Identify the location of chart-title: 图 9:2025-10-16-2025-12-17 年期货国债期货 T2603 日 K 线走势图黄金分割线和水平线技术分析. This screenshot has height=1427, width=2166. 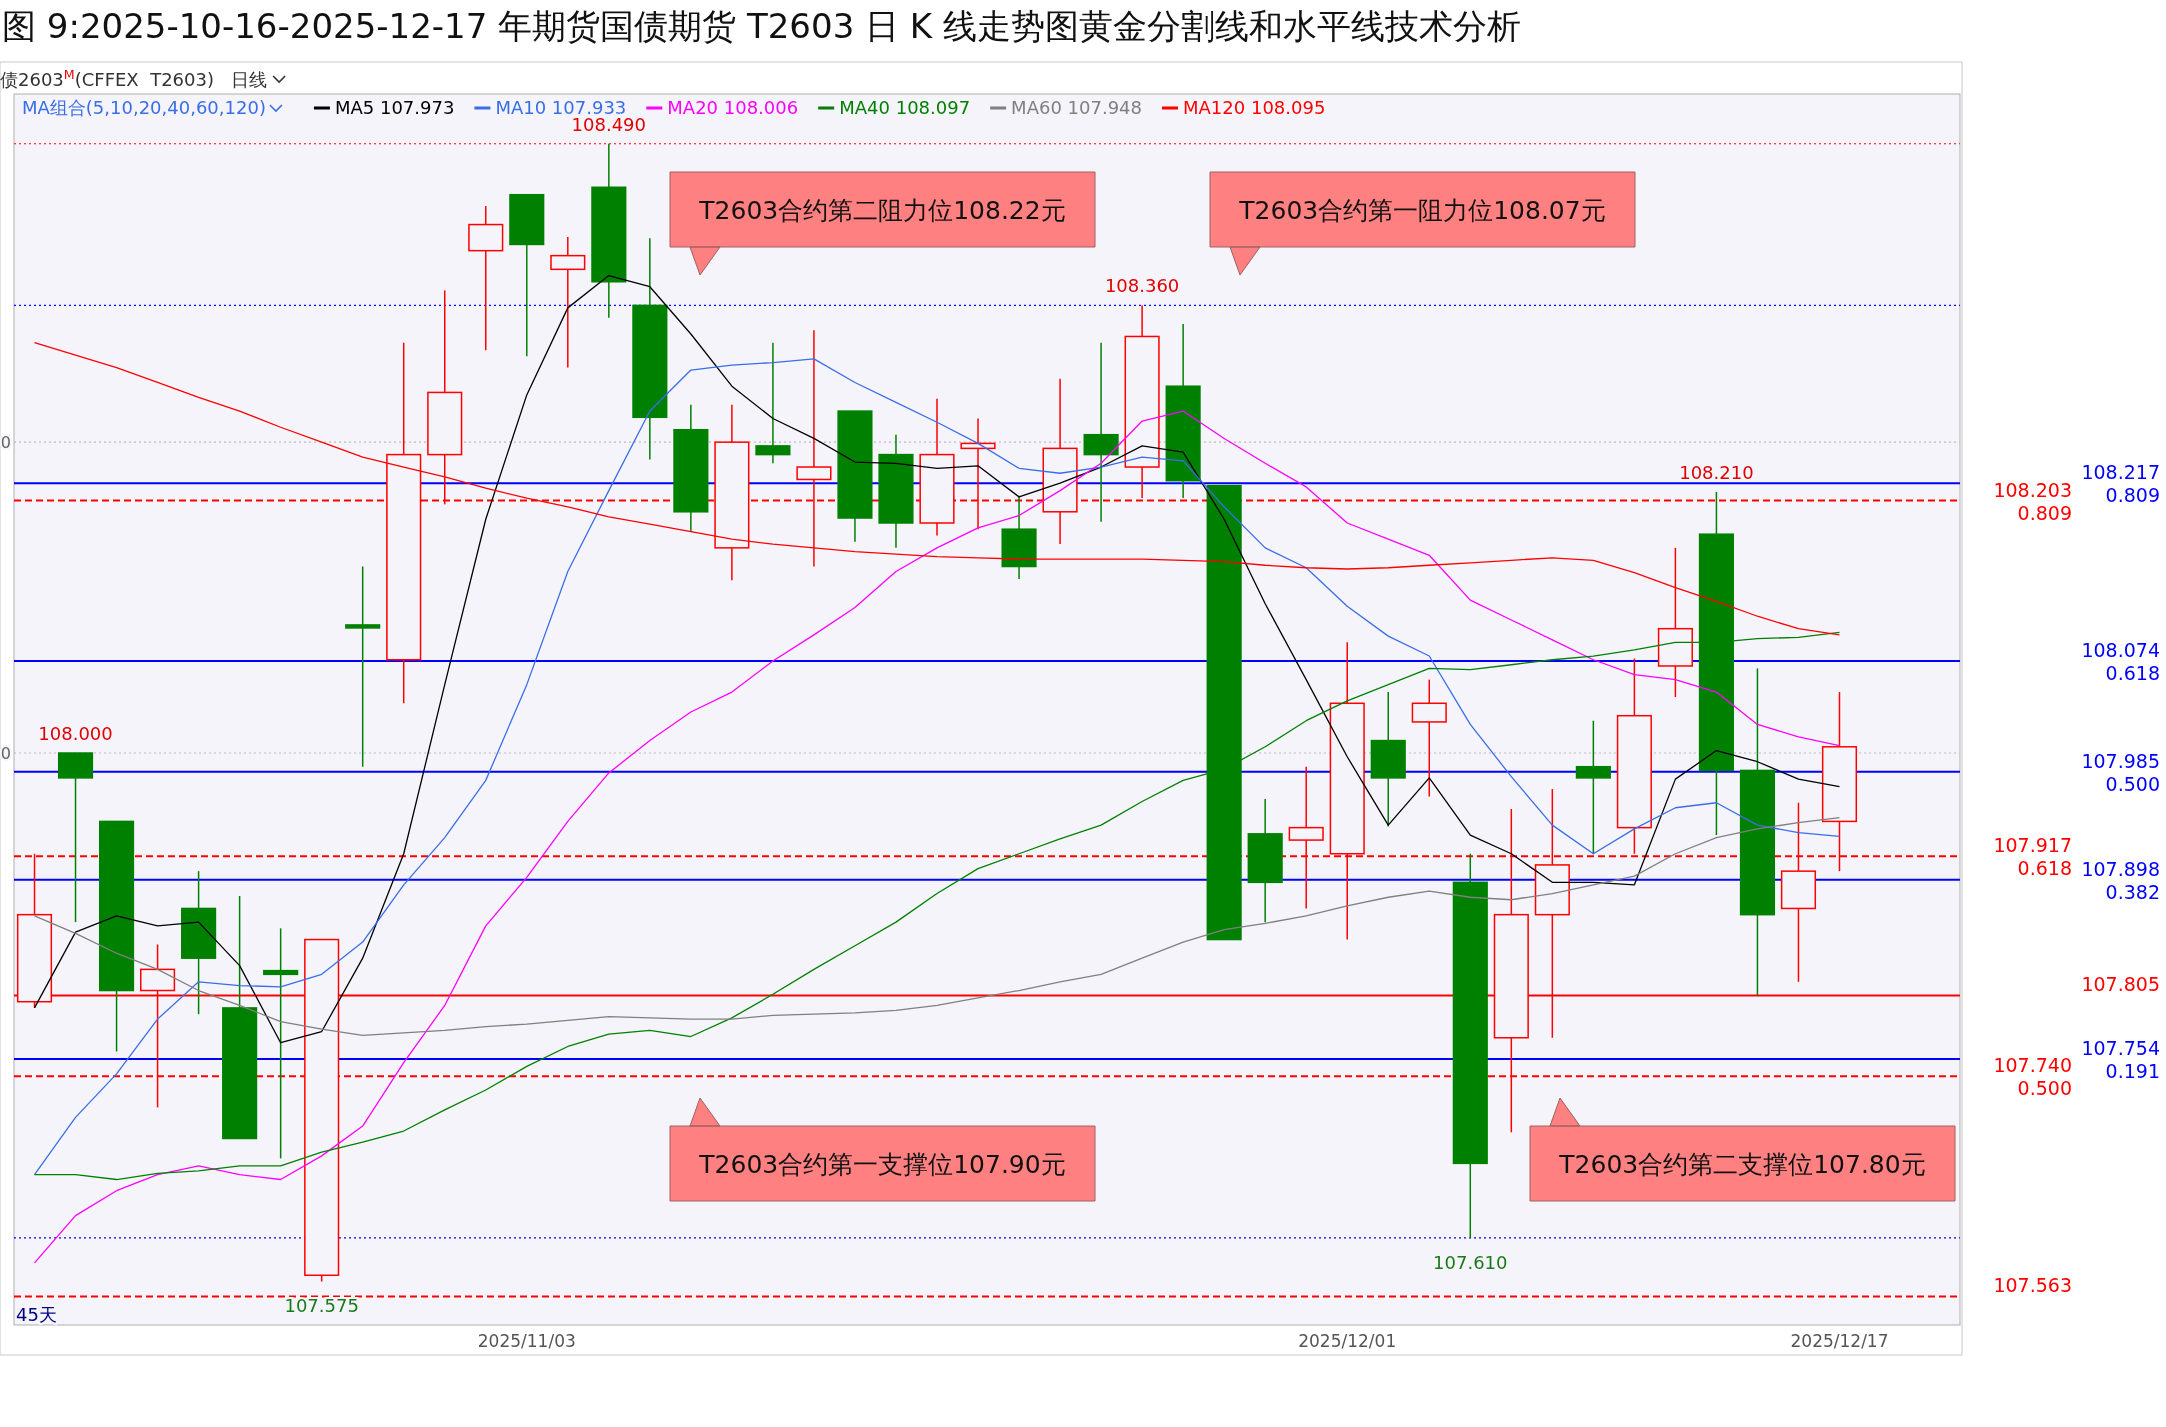
(761, 26).